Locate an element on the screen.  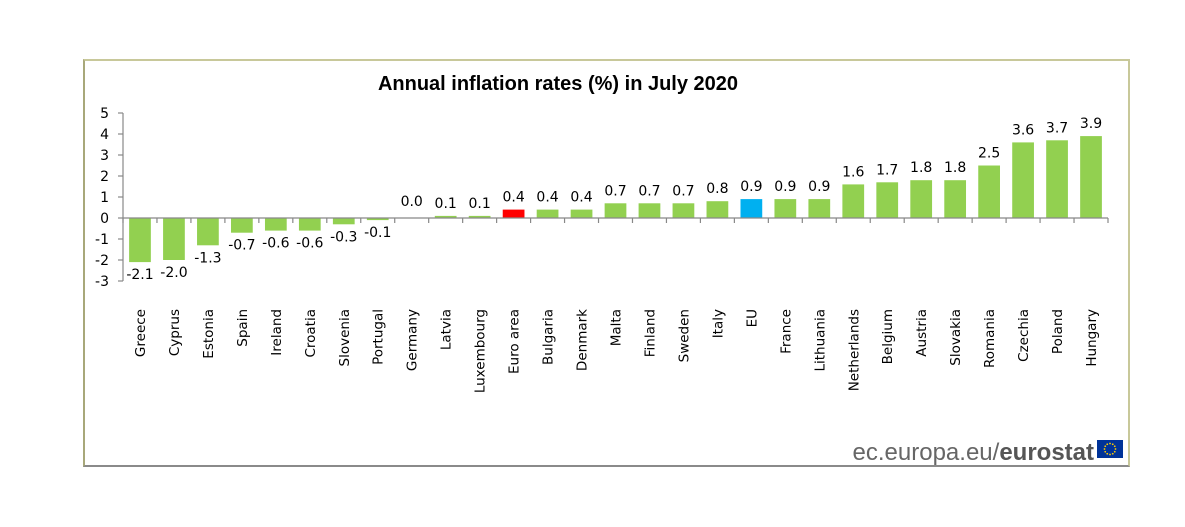
category-label: Spain is located at coordinates (243, 328).